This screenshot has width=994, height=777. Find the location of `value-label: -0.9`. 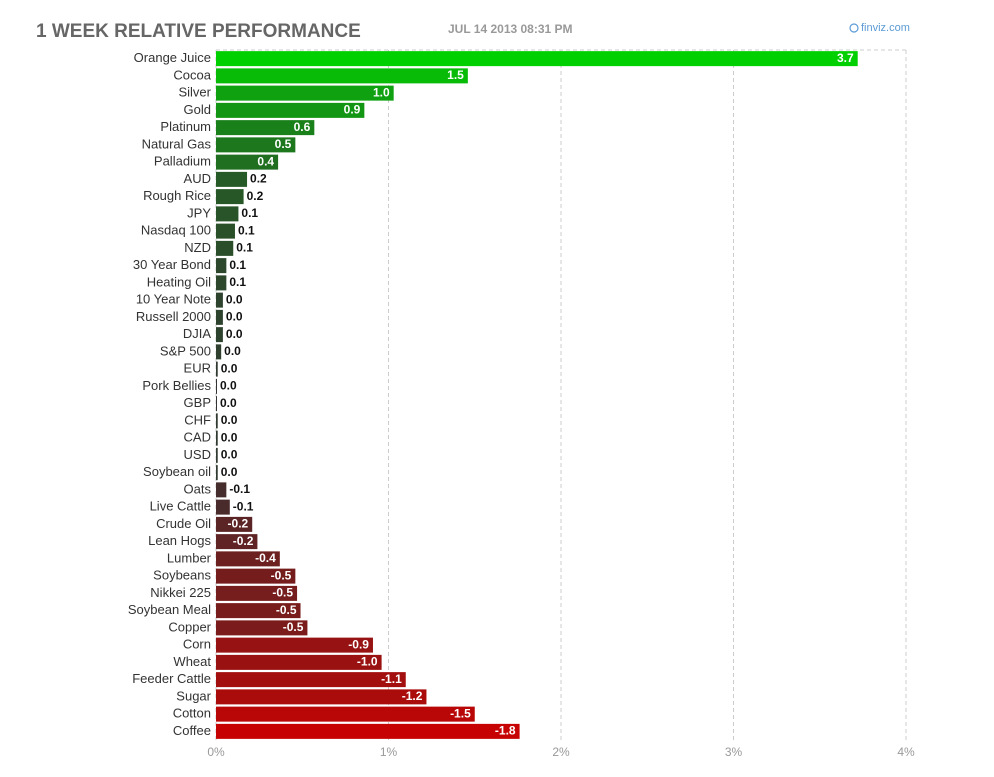

value-label: -0.9 is located at coordinates (358, 644).